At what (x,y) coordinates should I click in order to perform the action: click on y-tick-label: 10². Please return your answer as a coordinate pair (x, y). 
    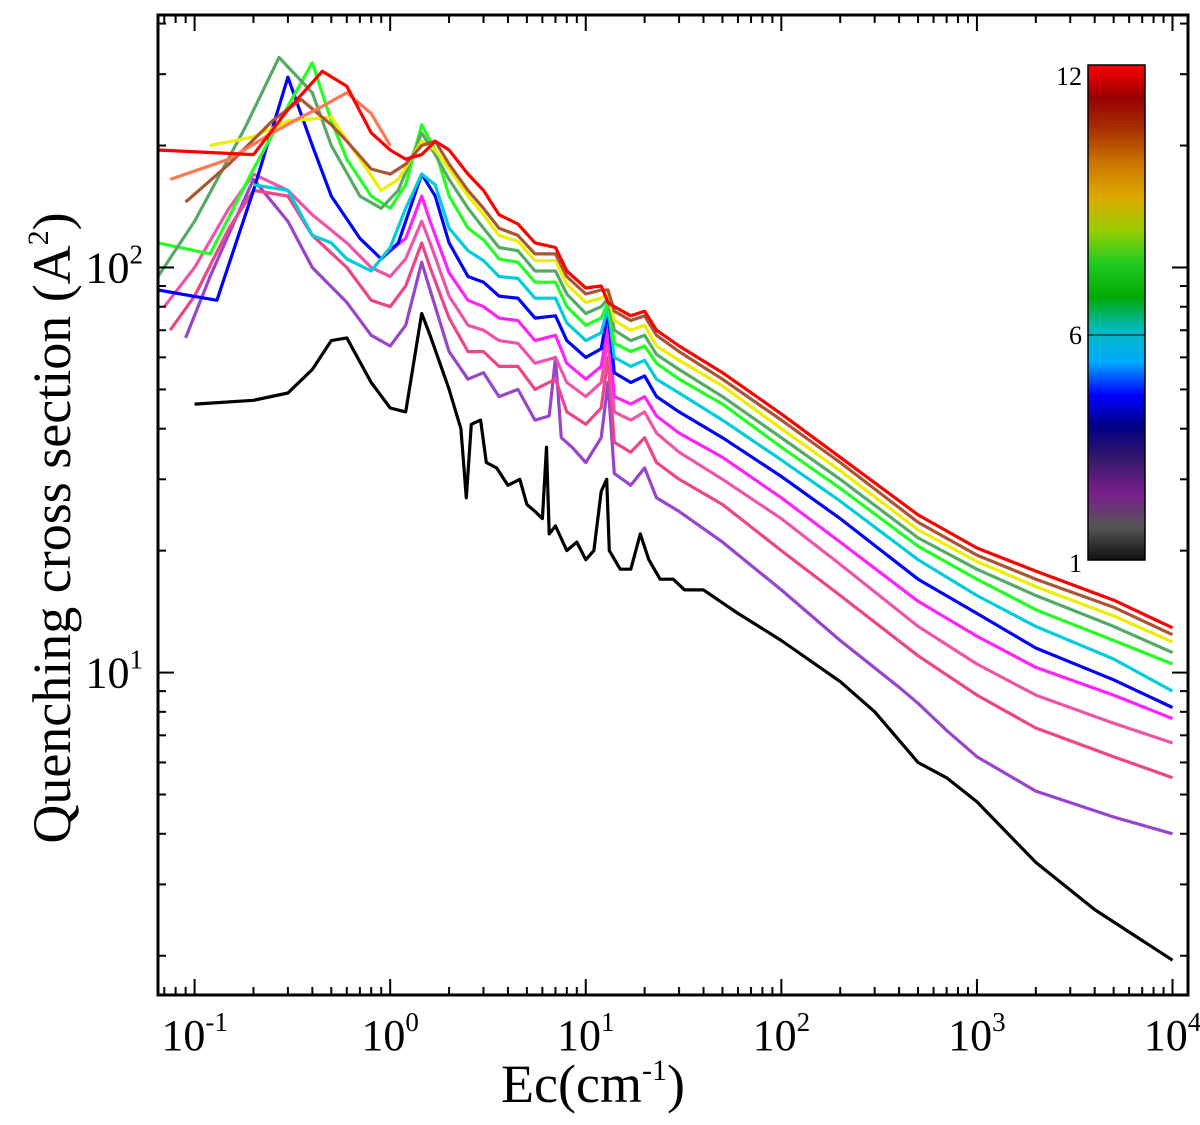
    Looking at the image, I should click on (115, 265).